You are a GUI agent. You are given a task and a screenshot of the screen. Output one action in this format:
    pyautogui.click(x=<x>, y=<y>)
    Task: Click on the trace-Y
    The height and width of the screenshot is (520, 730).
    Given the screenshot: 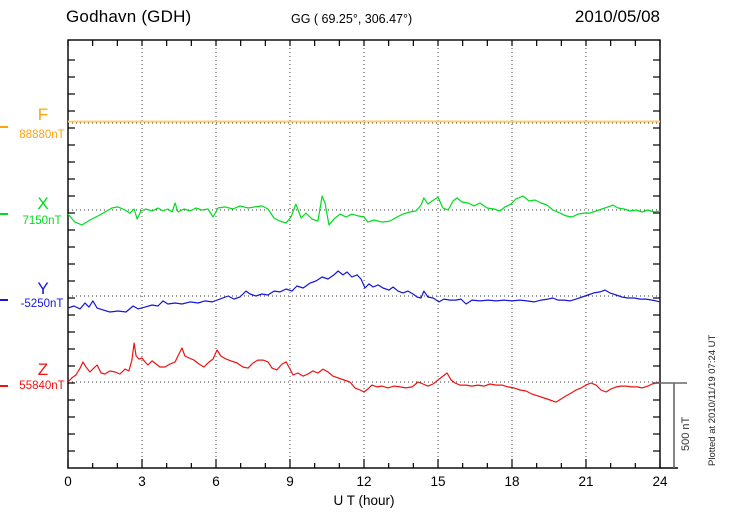 What is the action you would take?
    pyautogui.click(x=364, y=291)
    